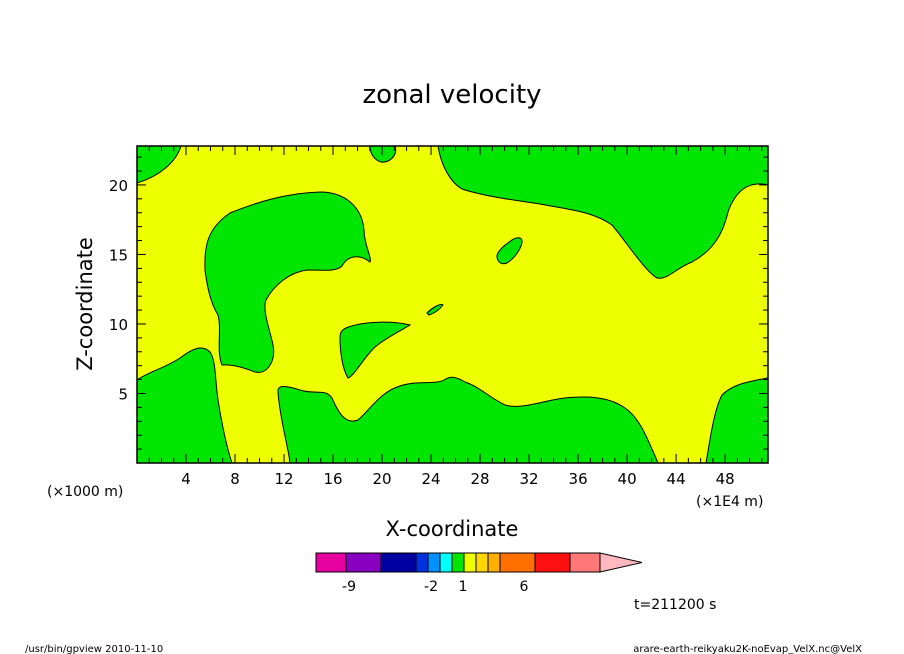 The image size is (904, 654). What do you see at coordinates (123, 394) in the screenshot?
I see `y-tick-label: 5` at bounding box center [123, 394].